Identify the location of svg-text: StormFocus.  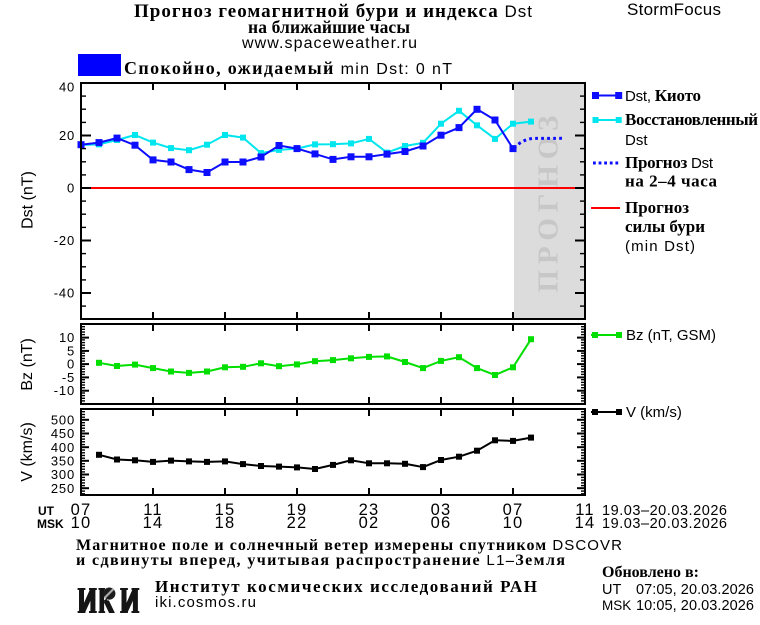
(674, 9).